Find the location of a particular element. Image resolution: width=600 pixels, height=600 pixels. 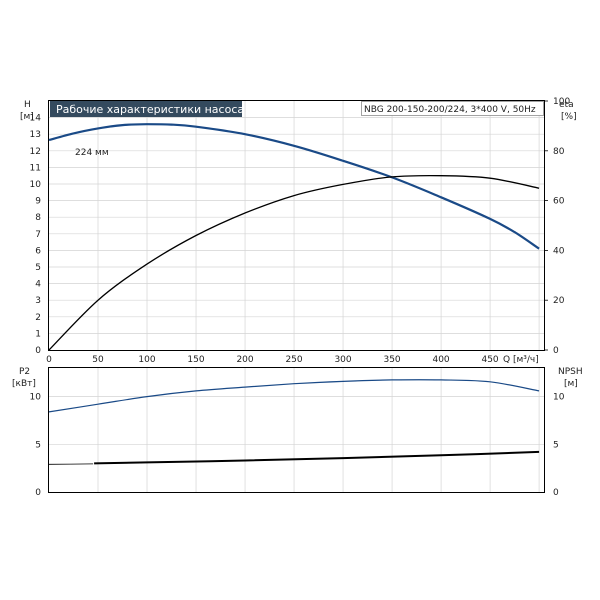

h-tick-label: 4 is located at coordinates (38, 285).